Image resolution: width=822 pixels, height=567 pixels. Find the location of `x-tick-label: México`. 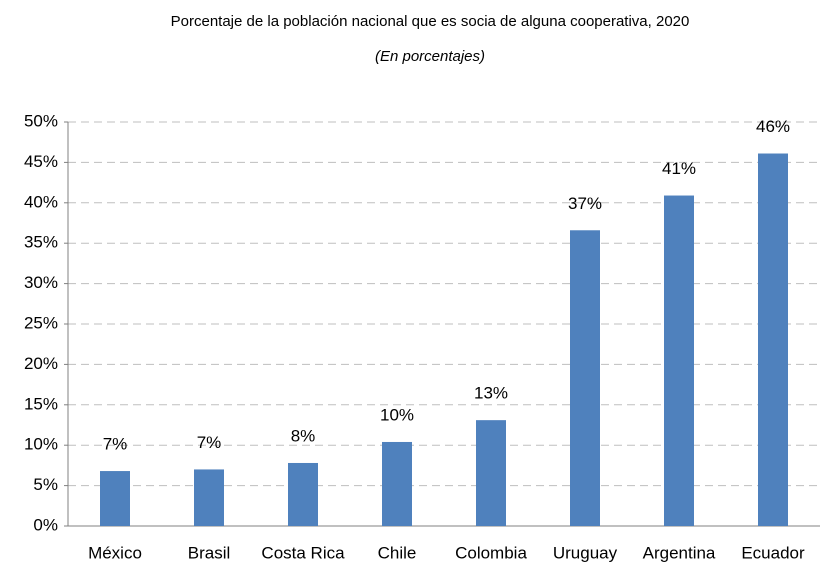

x-tick-label: México is located at coordinates (115, 552).